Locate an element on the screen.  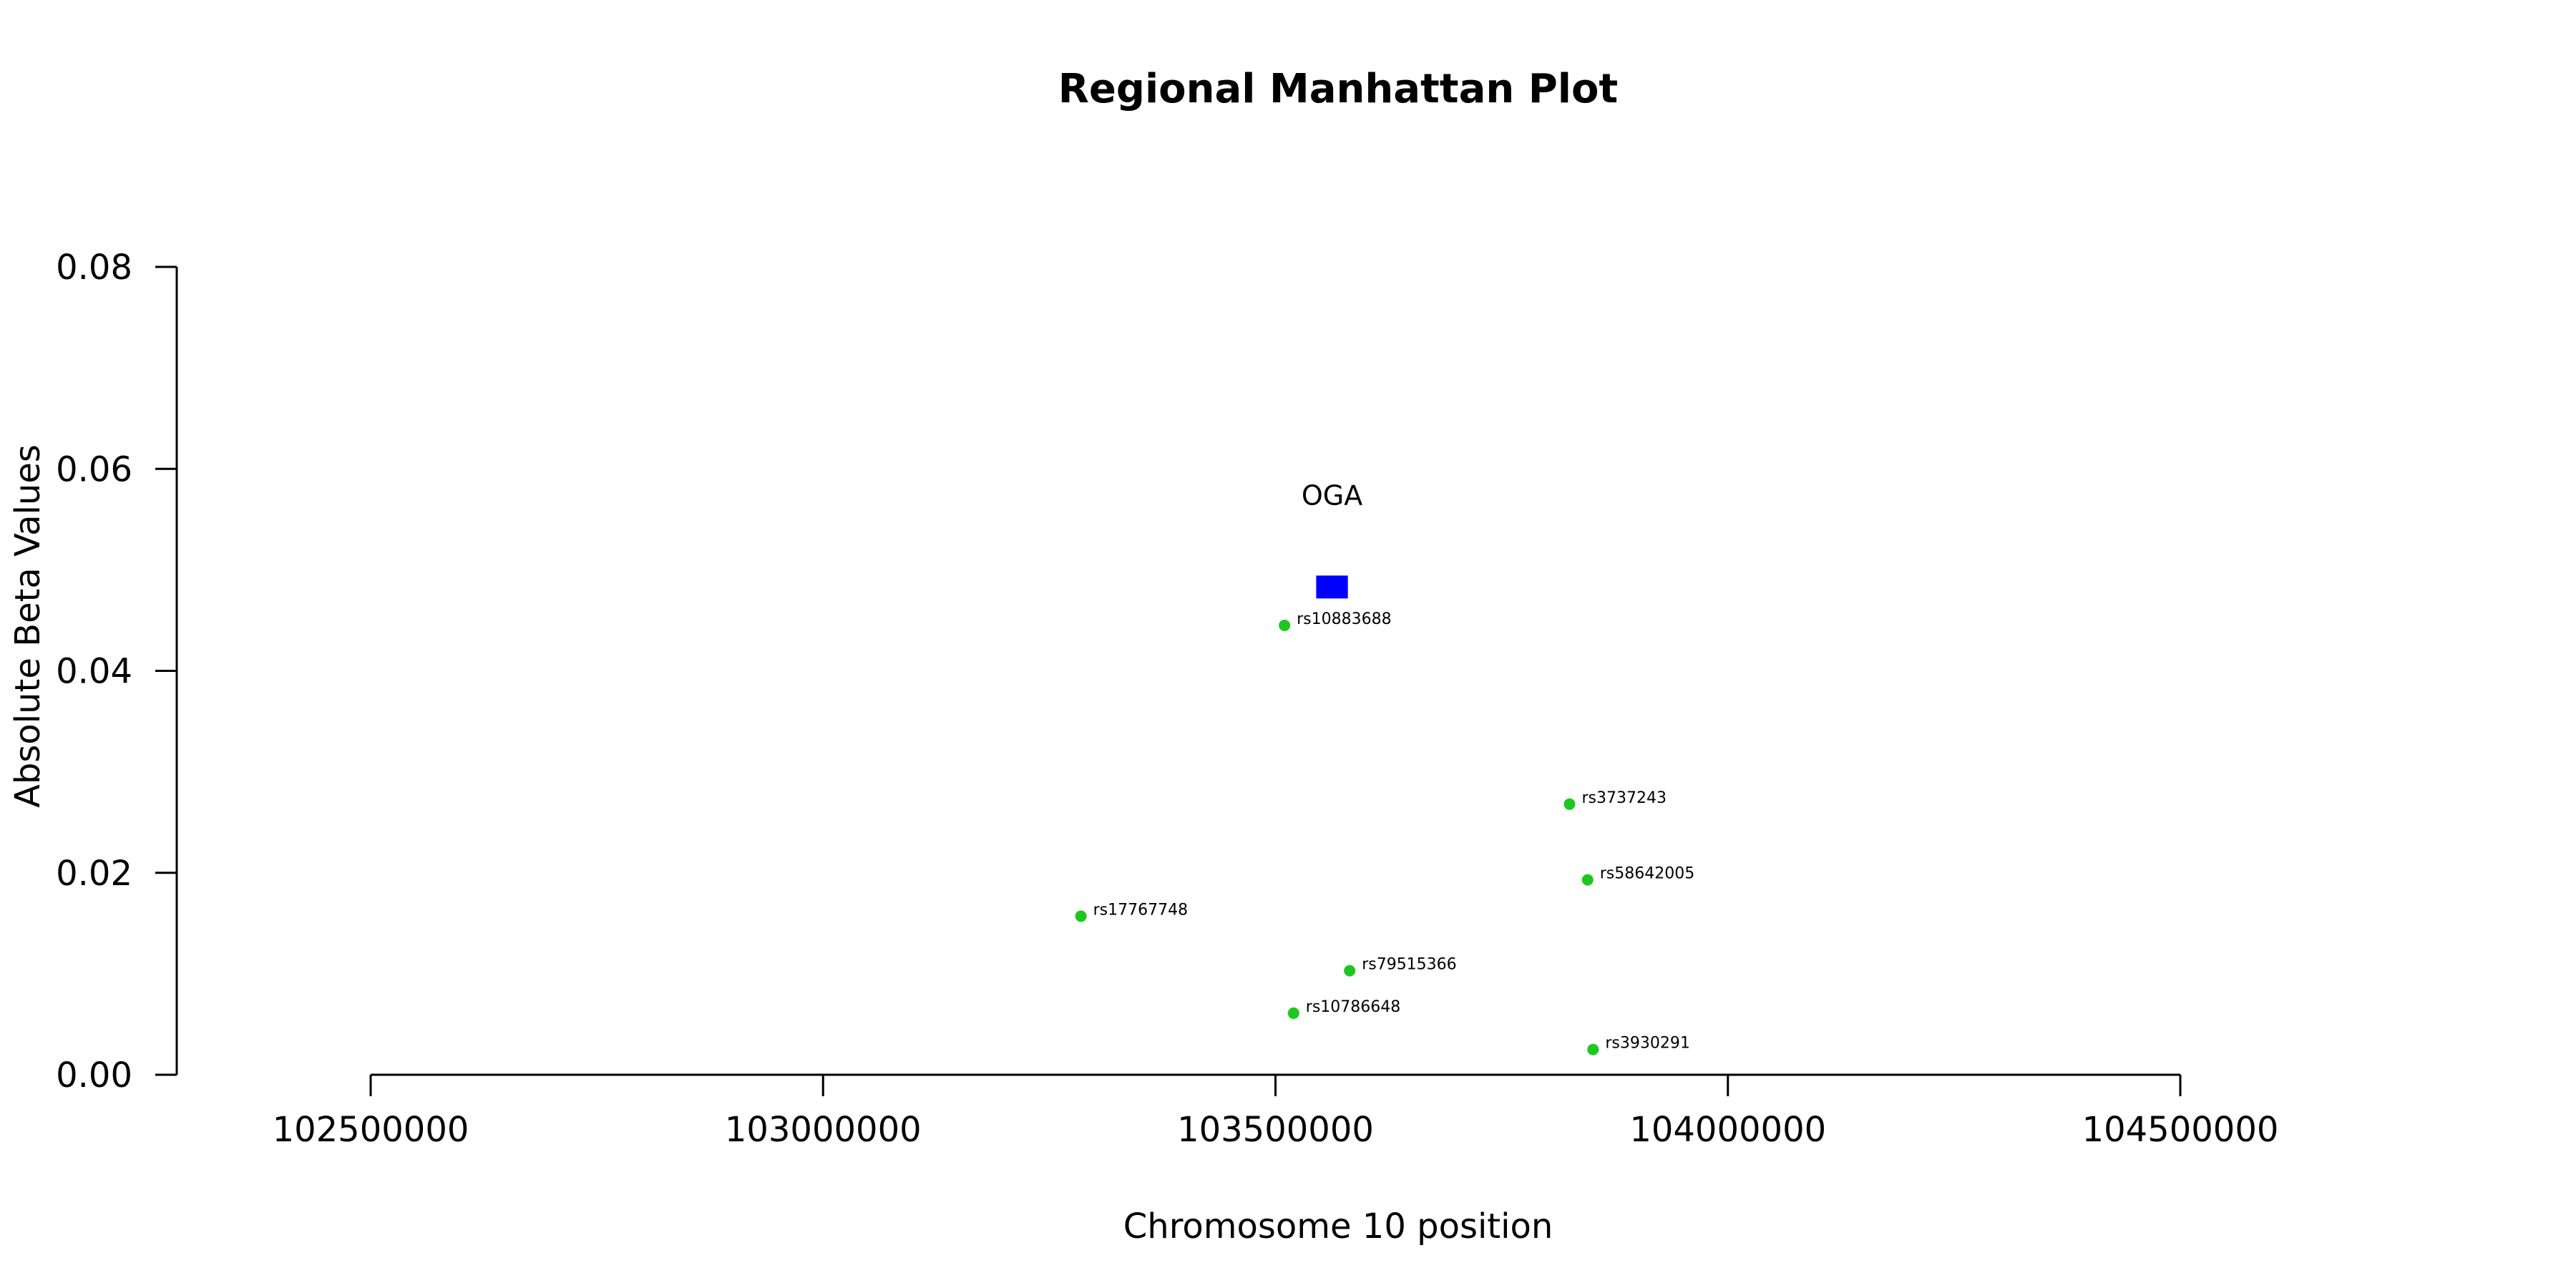
x-tick-label: 104500000 is located at coordinates (2180, 1130).